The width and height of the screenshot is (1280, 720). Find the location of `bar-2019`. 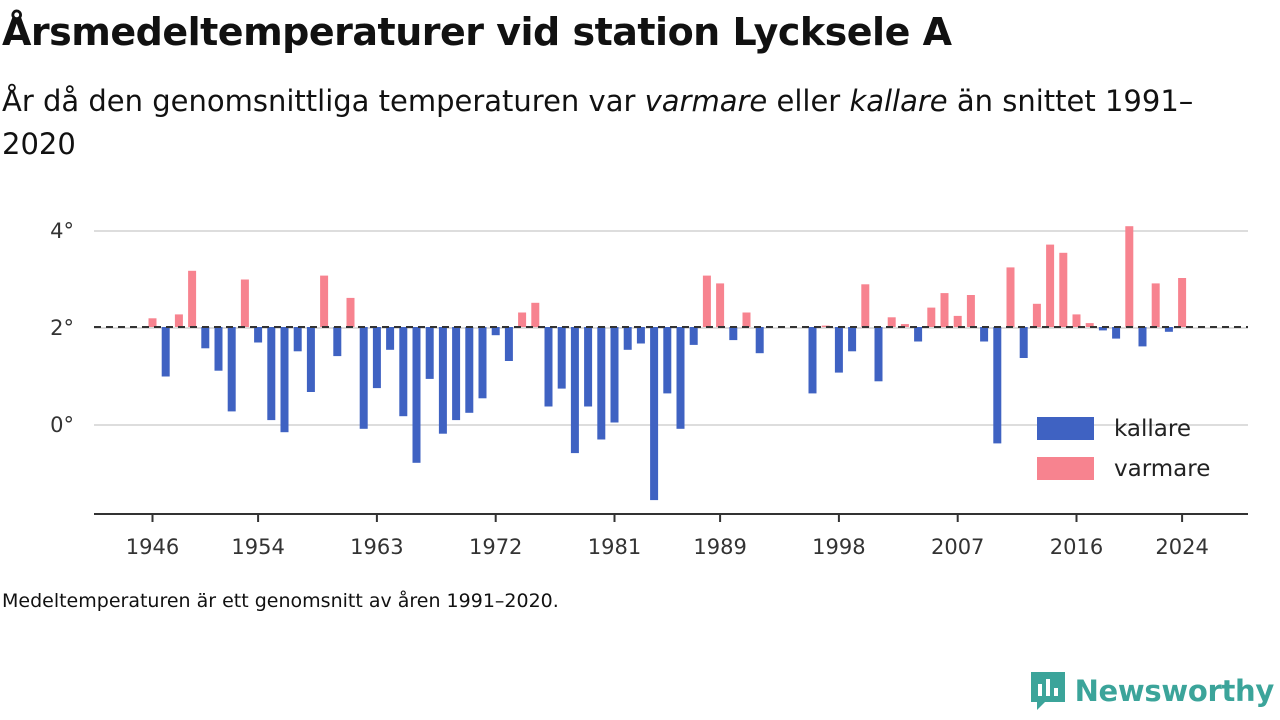

bar-2019 is located at coordinates (1116, 333).